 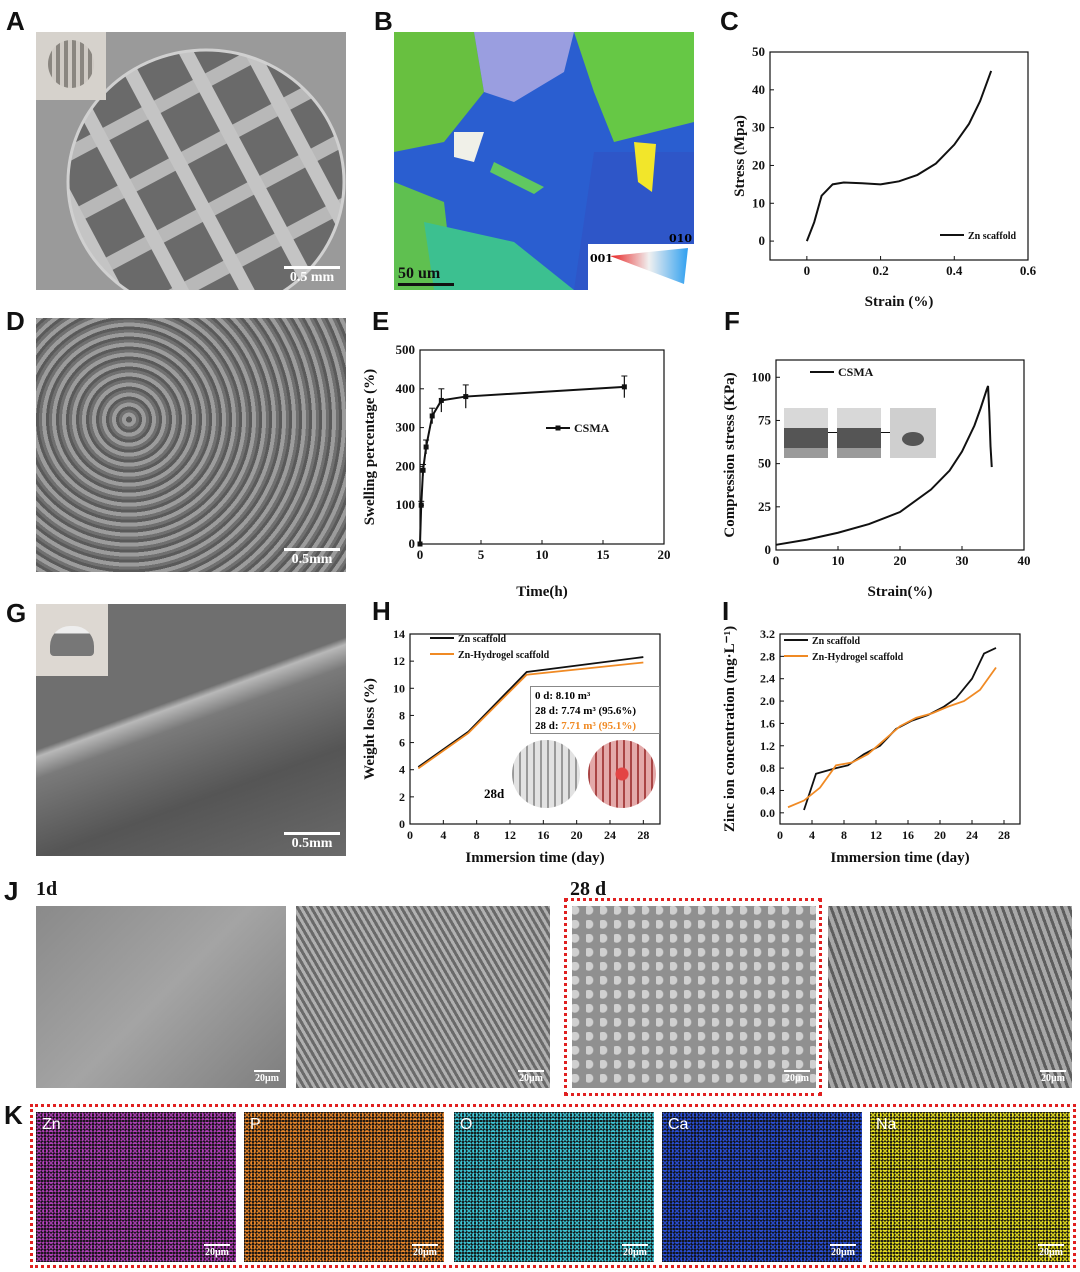 I want to click on x-axis-label: Time(h), so click(x=541, y=592).